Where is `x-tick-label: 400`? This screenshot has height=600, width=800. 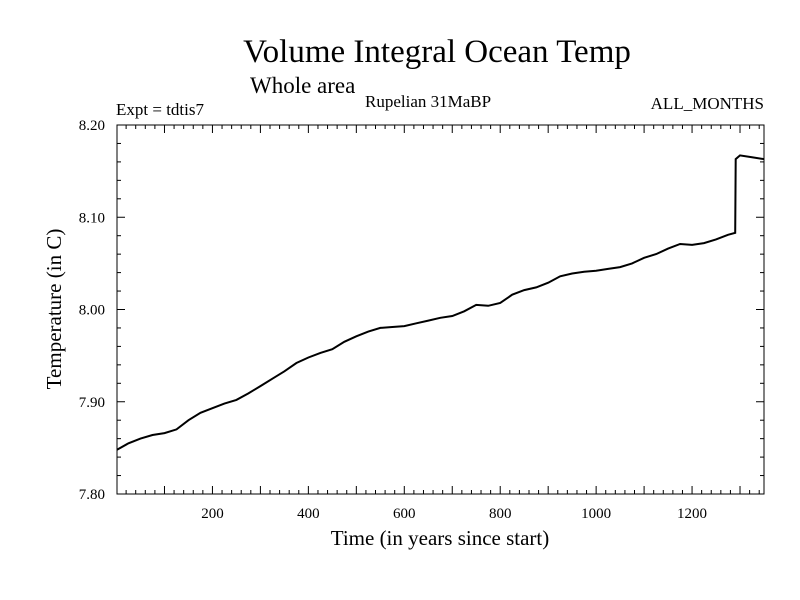 x-tick-label: 400 is located at coordinates (308, 514).